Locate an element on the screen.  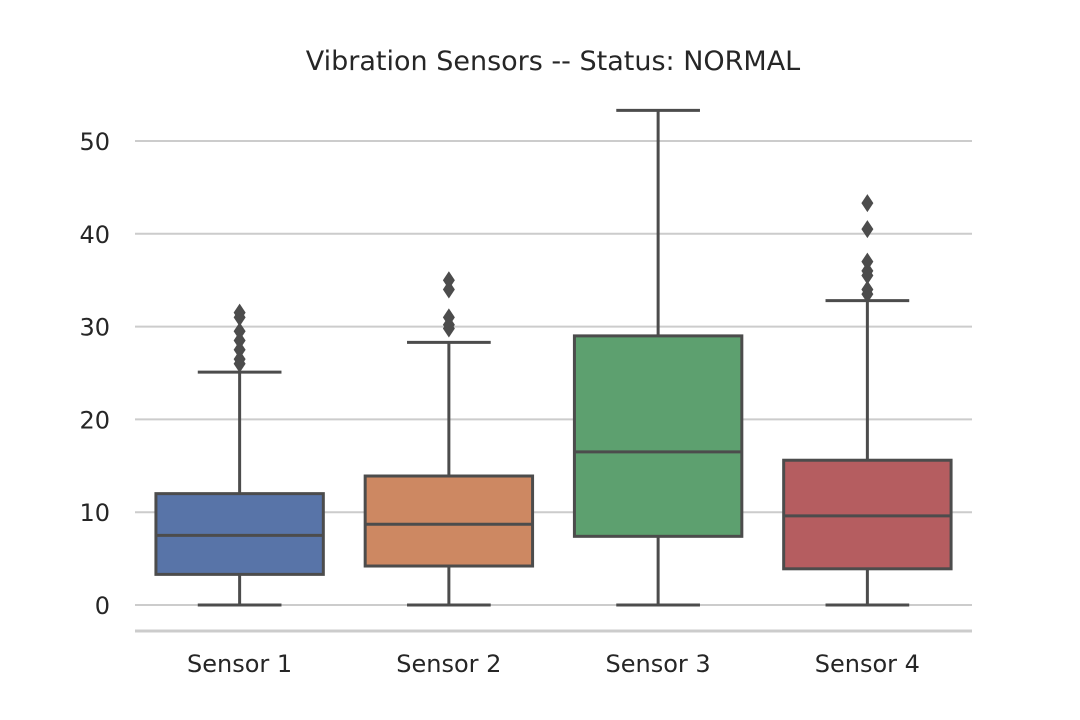
y-tick-label: 40 is located at coordinates (94, 235).